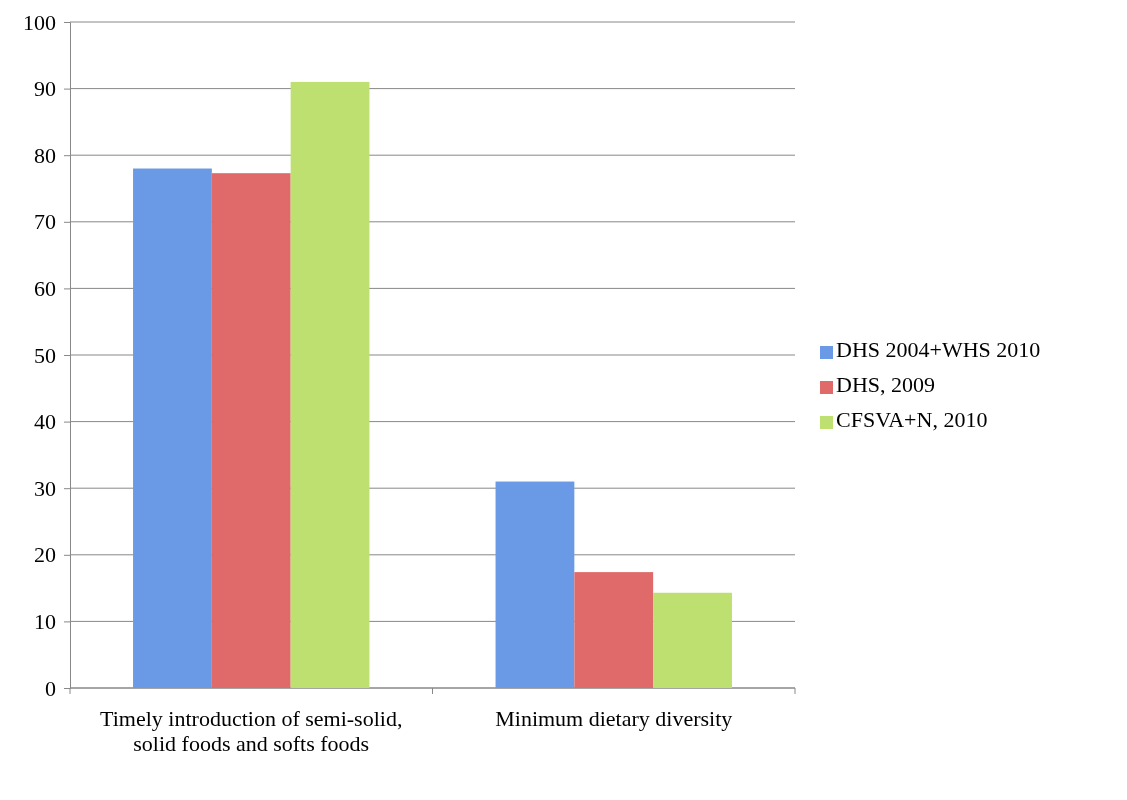  What do you see at coordinates (39, 22) in the screenshot?
I see `y-tick-label: 100` at bounding box center [39, 22].